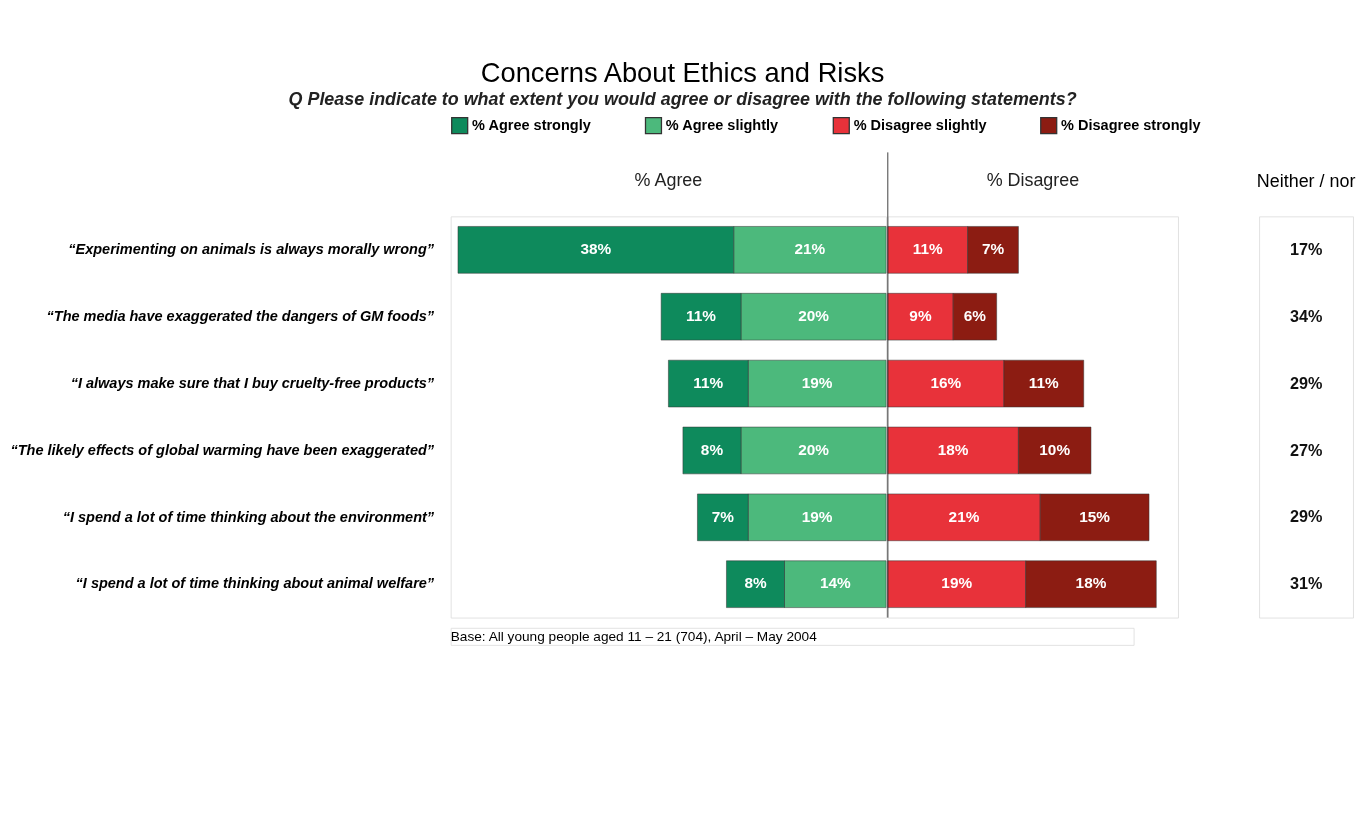 The height and width of the screenshot is (834, 1365). Describe the element at coordinates (1306, 583) in the screenshot. I see `text: 31%` at that location.